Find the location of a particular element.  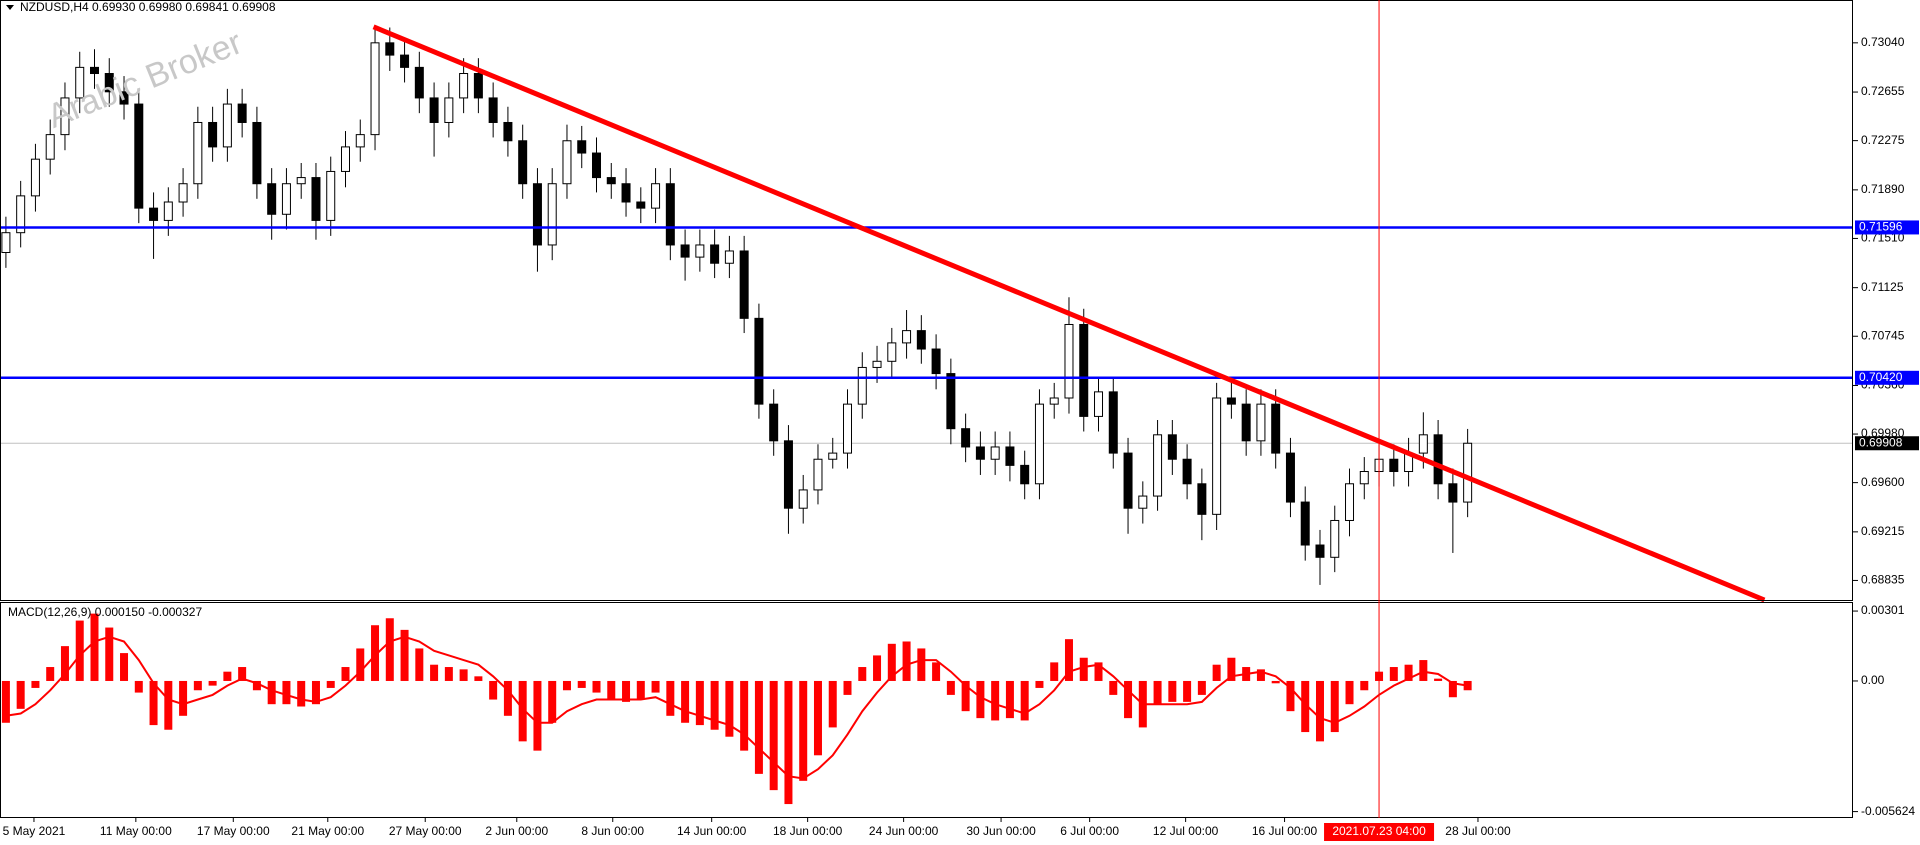

y-tick-label: 0.73040 is located at coordinates (1883, 42).